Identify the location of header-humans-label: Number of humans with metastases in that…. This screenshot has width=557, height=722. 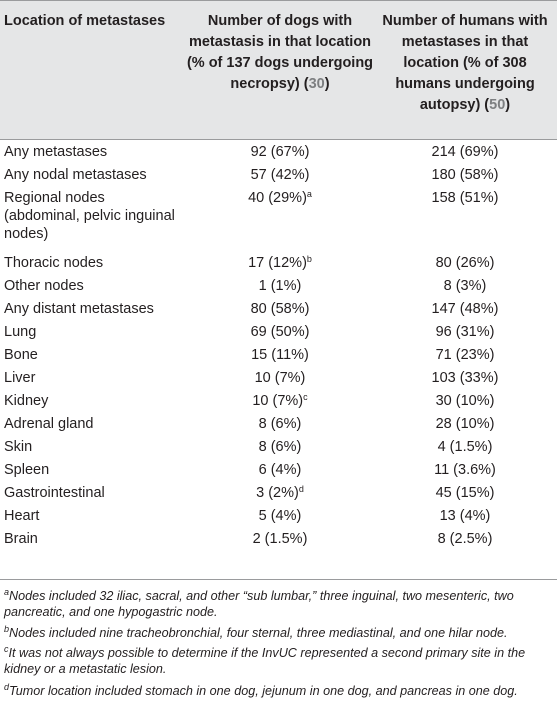
(465, 63).